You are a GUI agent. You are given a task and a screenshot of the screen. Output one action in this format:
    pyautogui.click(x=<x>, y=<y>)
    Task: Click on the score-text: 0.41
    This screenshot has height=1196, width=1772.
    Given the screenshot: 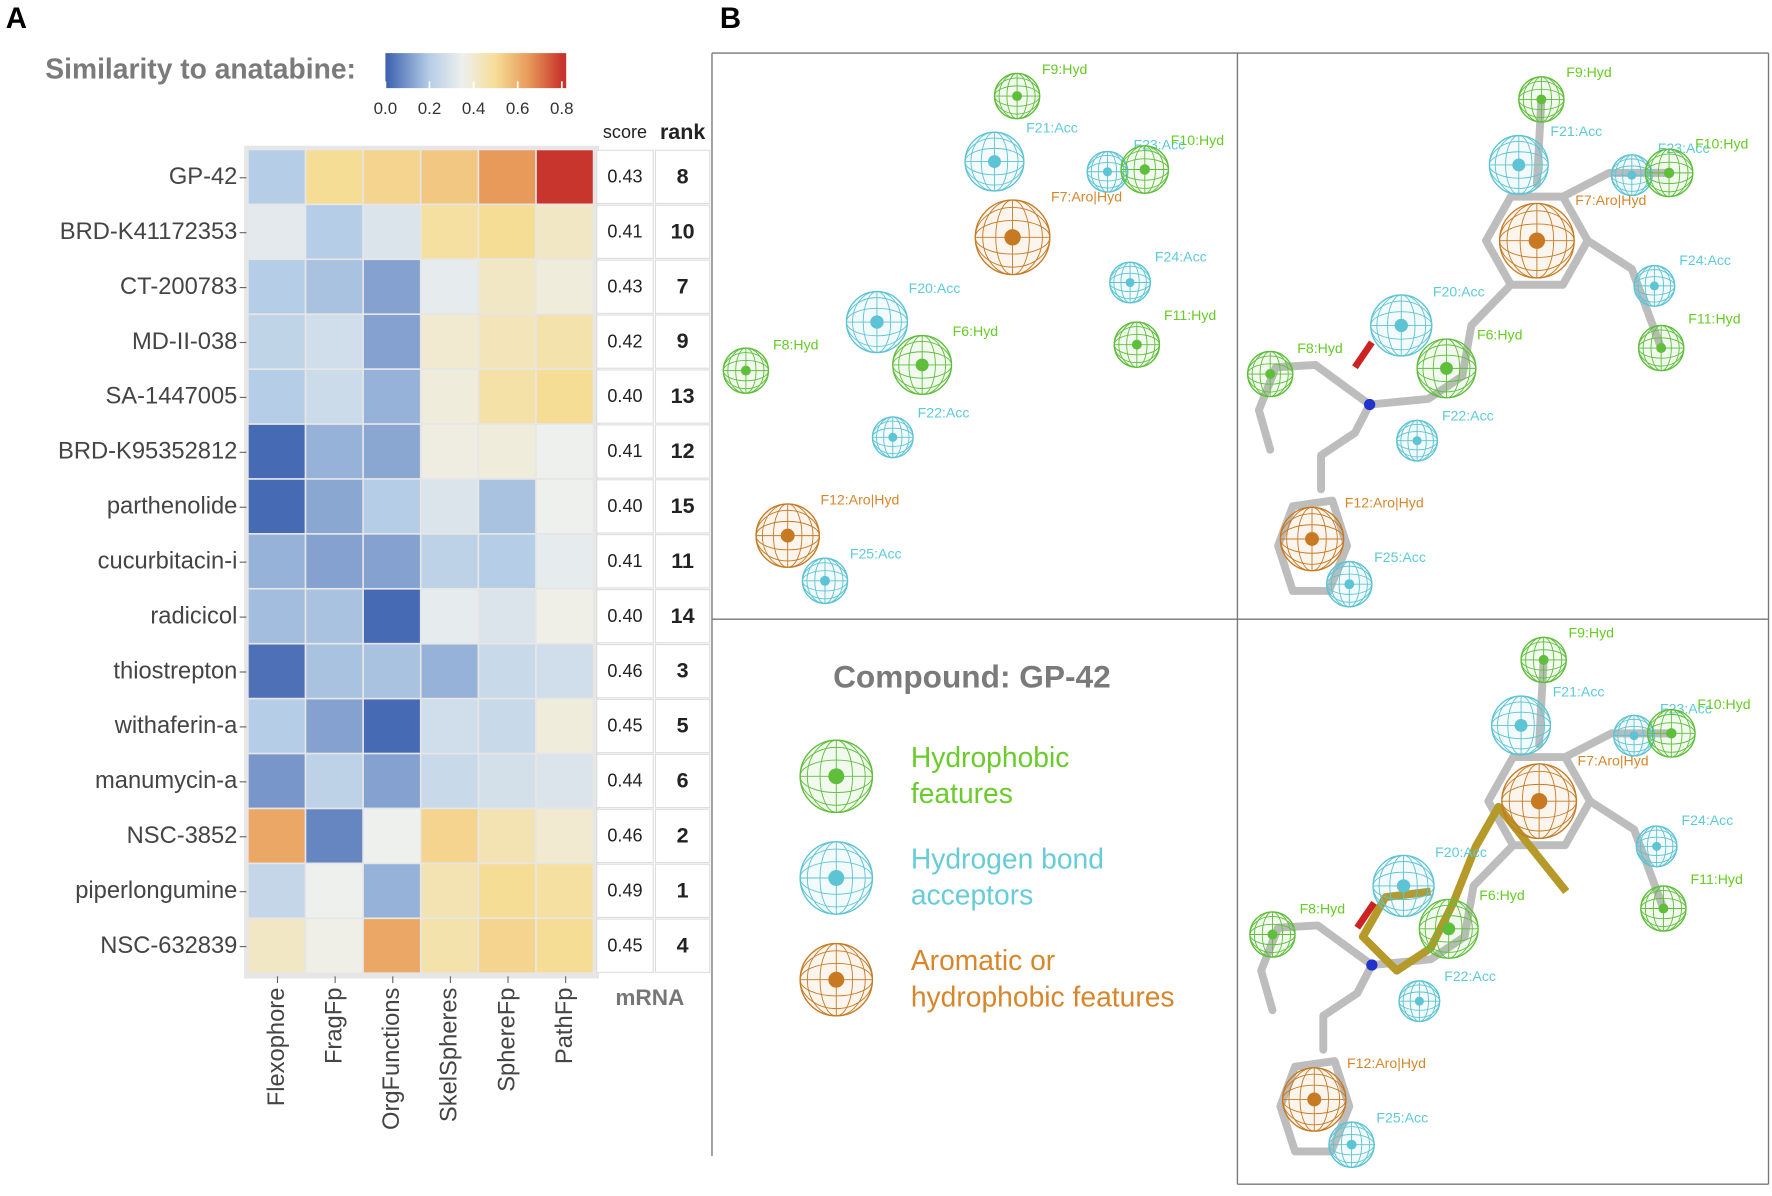 What is the action you would take?
    pyautogui.click(x=624, y=231)
    